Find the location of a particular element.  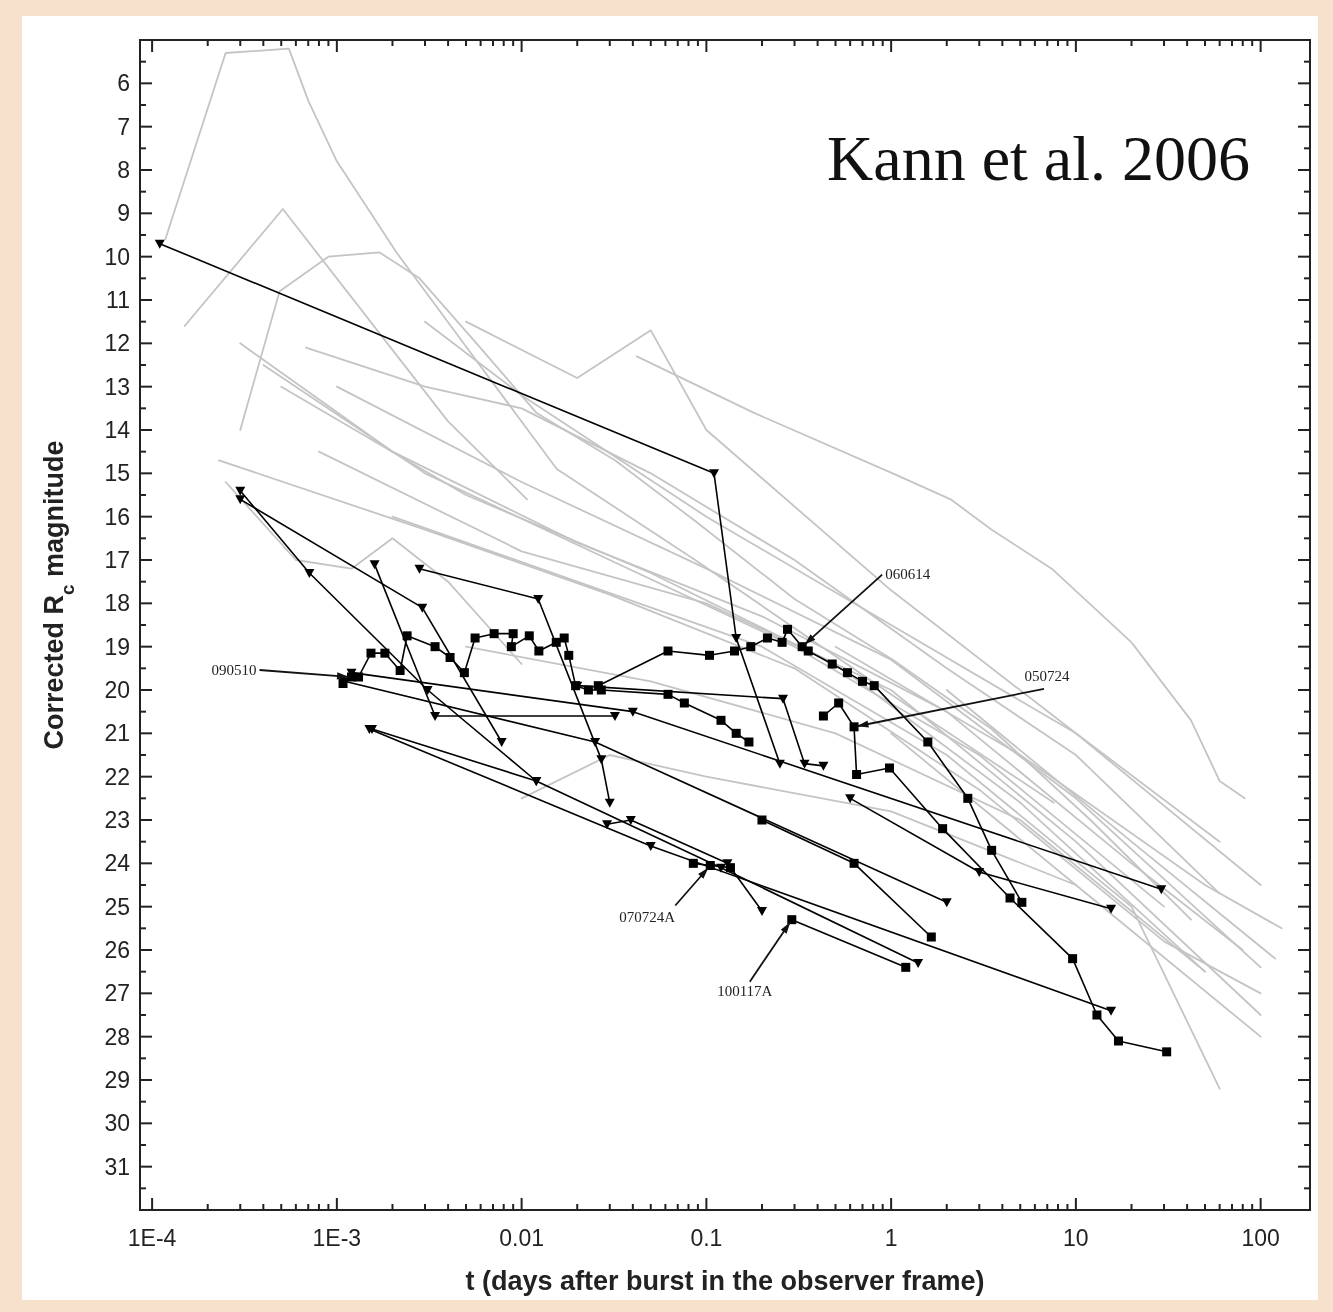

y-tick-label: 28 is located at coordinates (117, 1036).